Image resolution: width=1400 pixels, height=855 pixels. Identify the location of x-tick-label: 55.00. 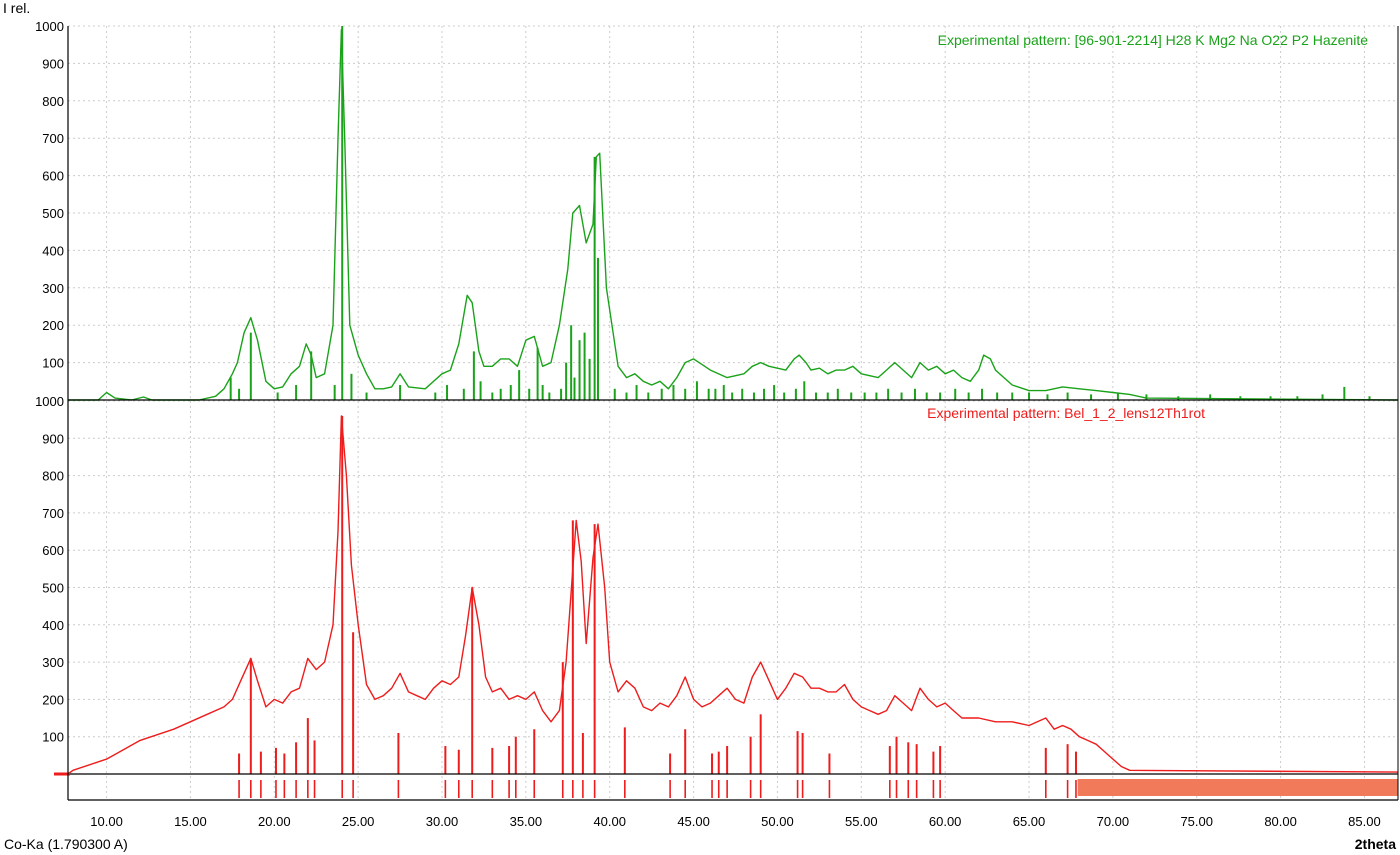
(861, 821).